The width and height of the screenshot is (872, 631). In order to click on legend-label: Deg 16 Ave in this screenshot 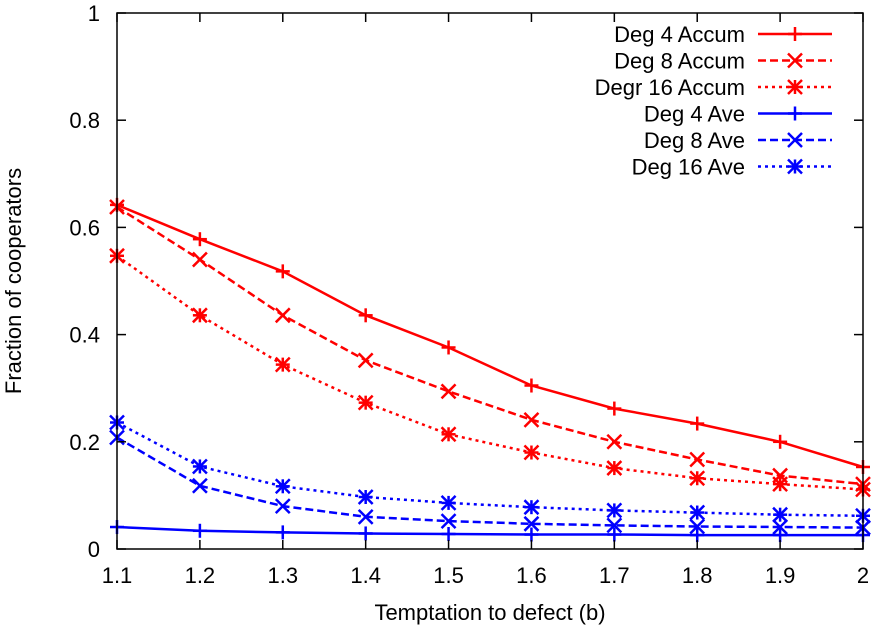, I will do `click(688, 167)`.